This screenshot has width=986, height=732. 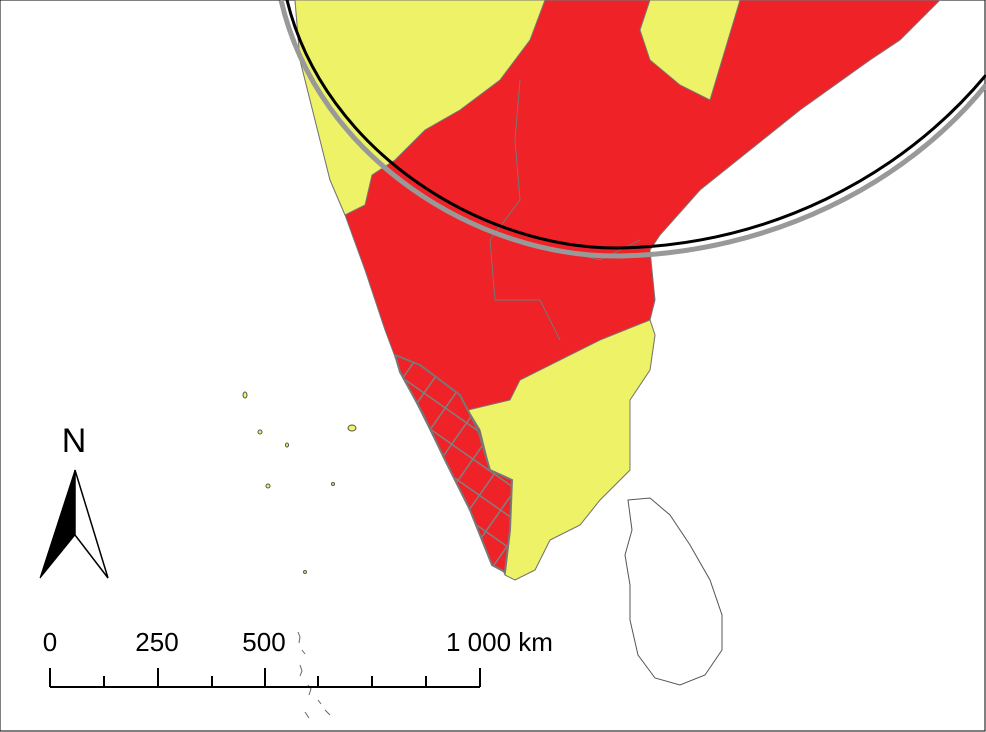 I want to click on north-arrow, so click(x=91, y=524).